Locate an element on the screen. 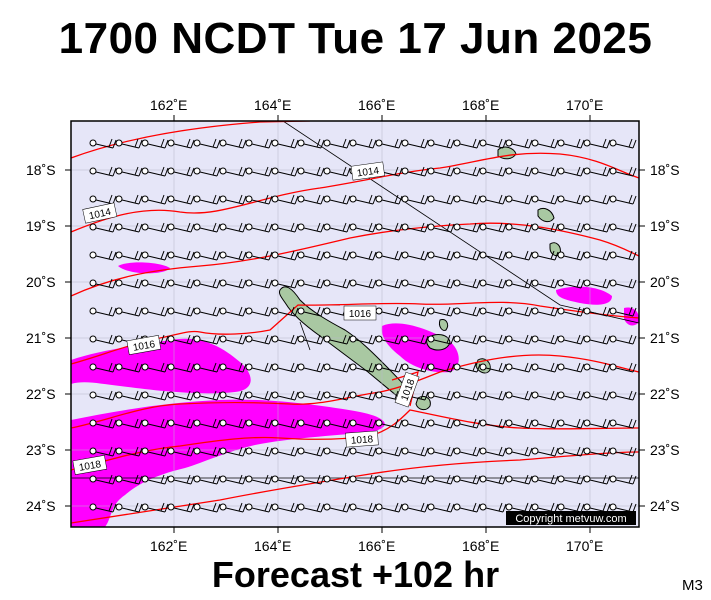  rain-area is located at coordinates (584, 295).